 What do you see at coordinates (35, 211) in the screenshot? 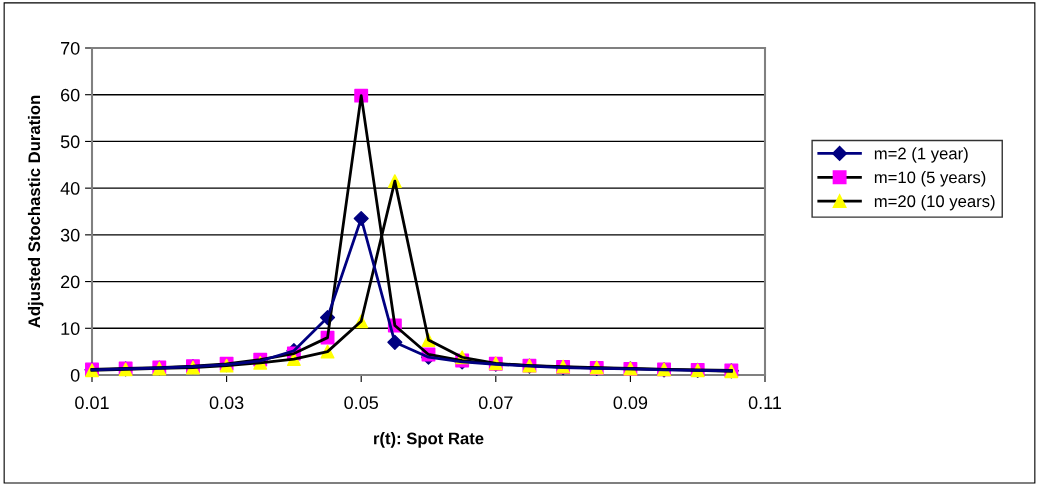
I see `y-axis-title: Adjusted Stochastic Duration` at bounding box center [35, 211].